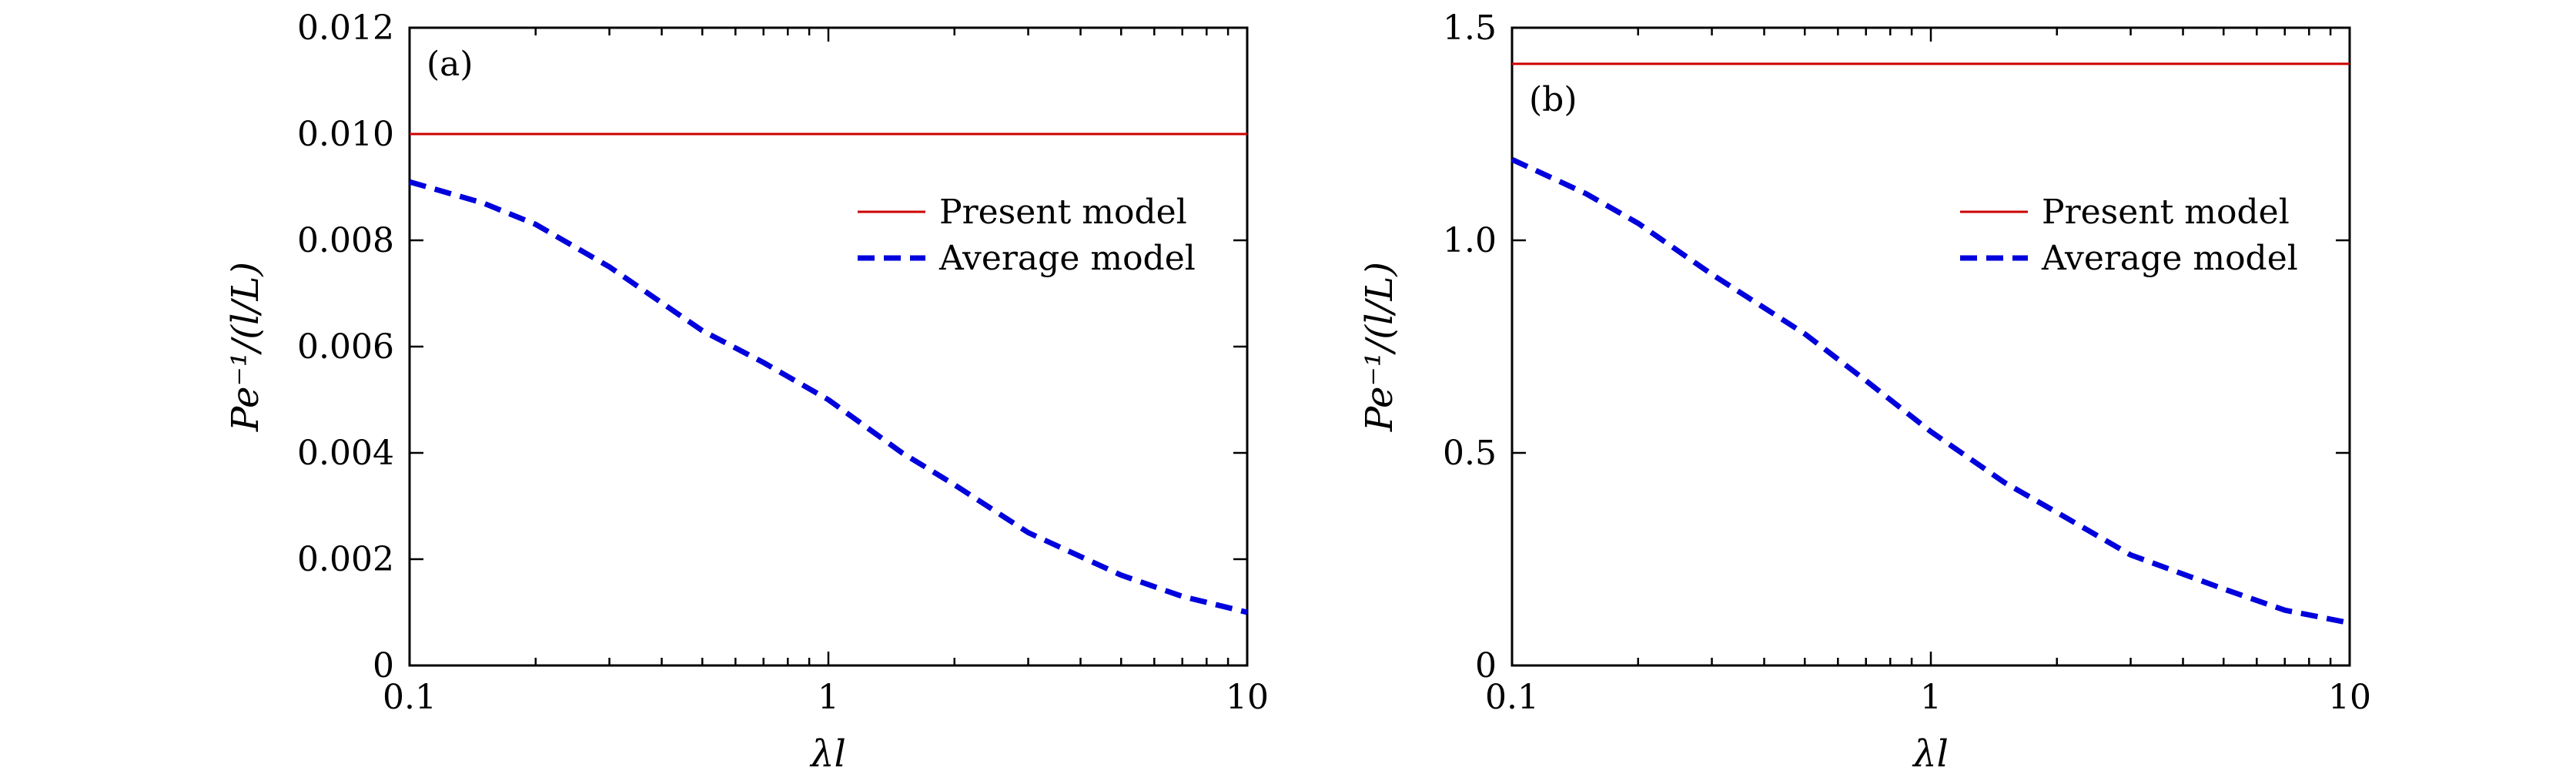 This screenshot has width=2576, height=781. What do you see at coordinates (1553, 100) in the screenshot?
I see `panel-label: (b)` at bounding box center [1553, 100].